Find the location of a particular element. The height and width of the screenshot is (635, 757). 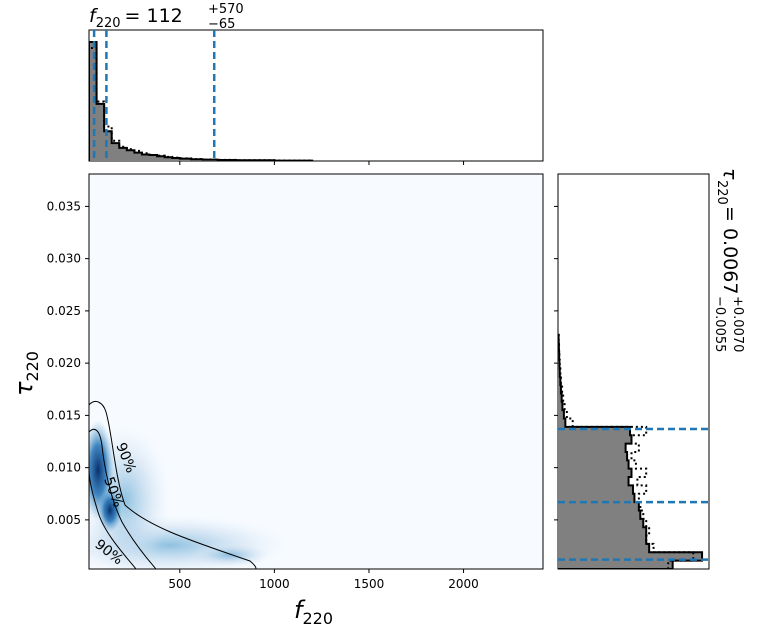

f-marginal-title-lower: −65 is located at coordinates (221, 24).